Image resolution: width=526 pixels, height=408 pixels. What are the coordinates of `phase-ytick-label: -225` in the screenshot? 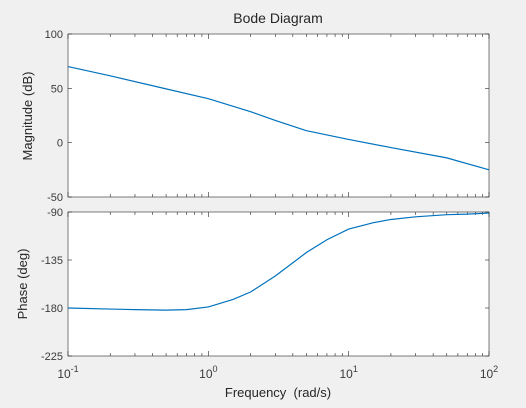 It's located at (52, 357).